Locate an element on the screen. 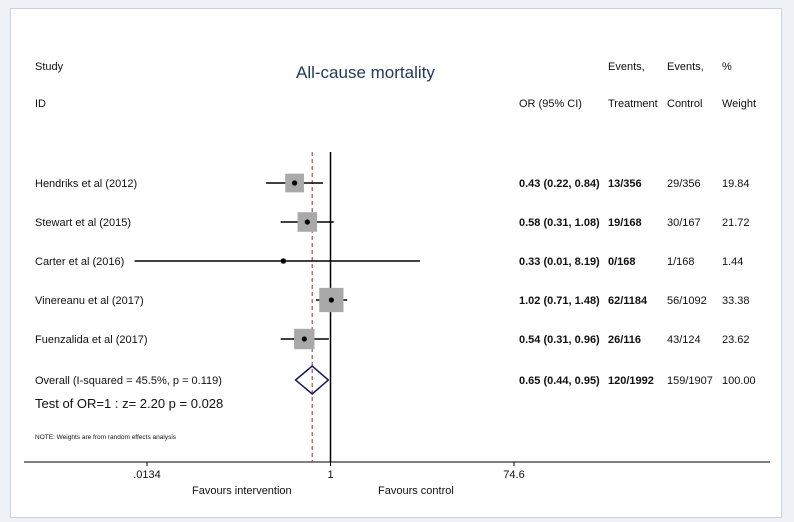 The width and height of the screenshot is (794, 522). study-control-events: 29/356 is located at coordinates (684, 184).